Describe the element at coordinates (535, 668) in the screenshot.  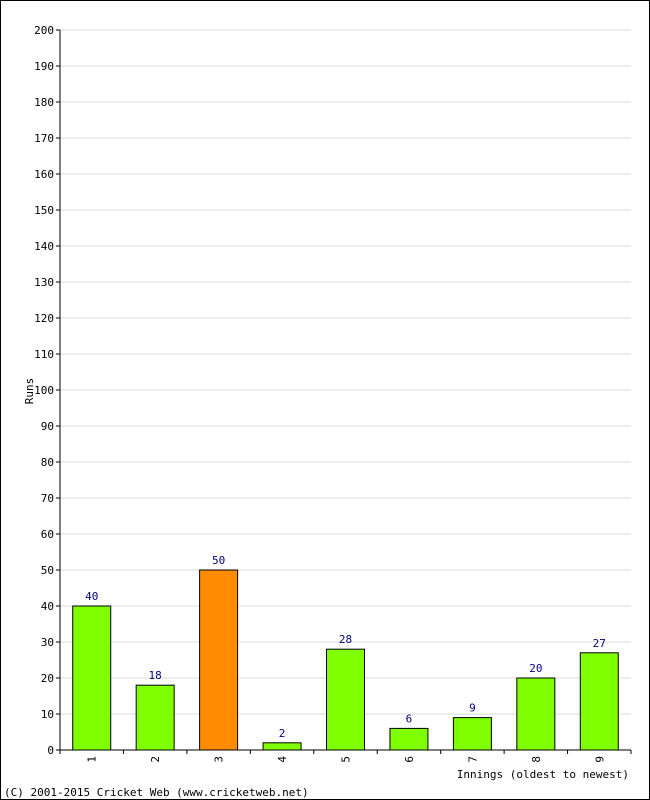
I see `value-label: 20` at that location.